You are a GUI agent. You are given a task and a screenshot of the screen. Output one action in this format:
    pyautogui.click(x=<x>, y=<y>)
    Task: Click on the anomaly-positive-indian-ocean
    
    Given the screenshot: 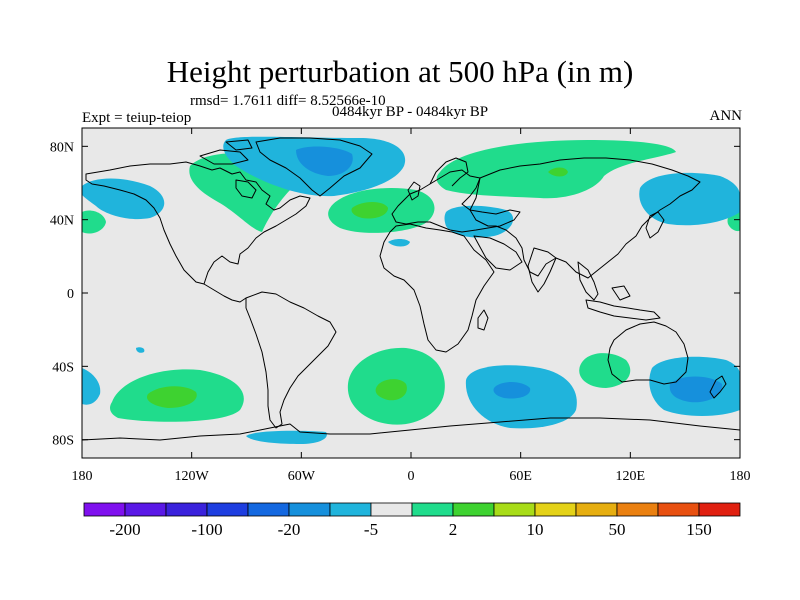 What is the action you would take?
    pyautogui.click(x=605, y=370)
    